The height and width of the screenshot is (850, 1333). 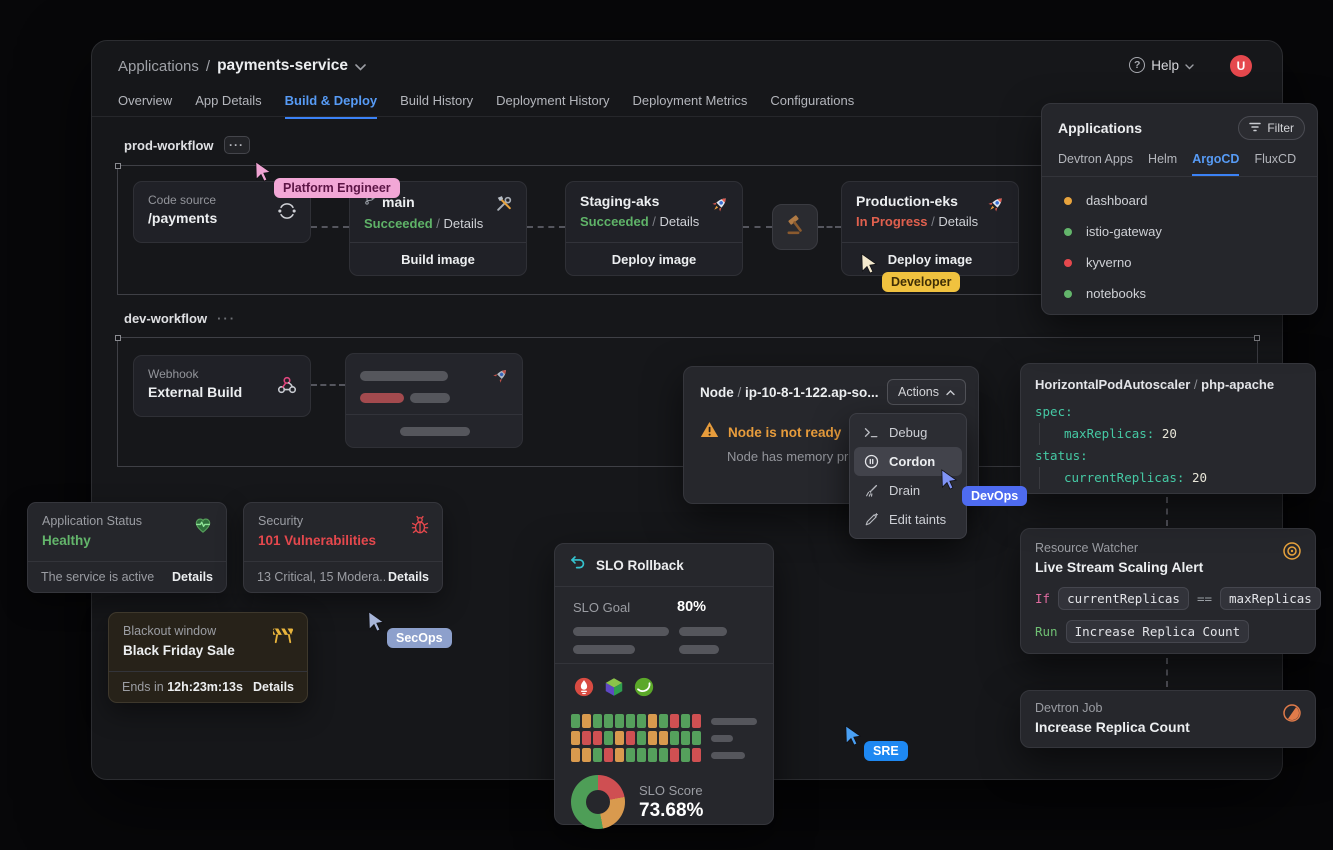 What do you see at coordinates (283, 636) in the screenshot?
I see `barrier-icon` at bounding box center [283, 636].